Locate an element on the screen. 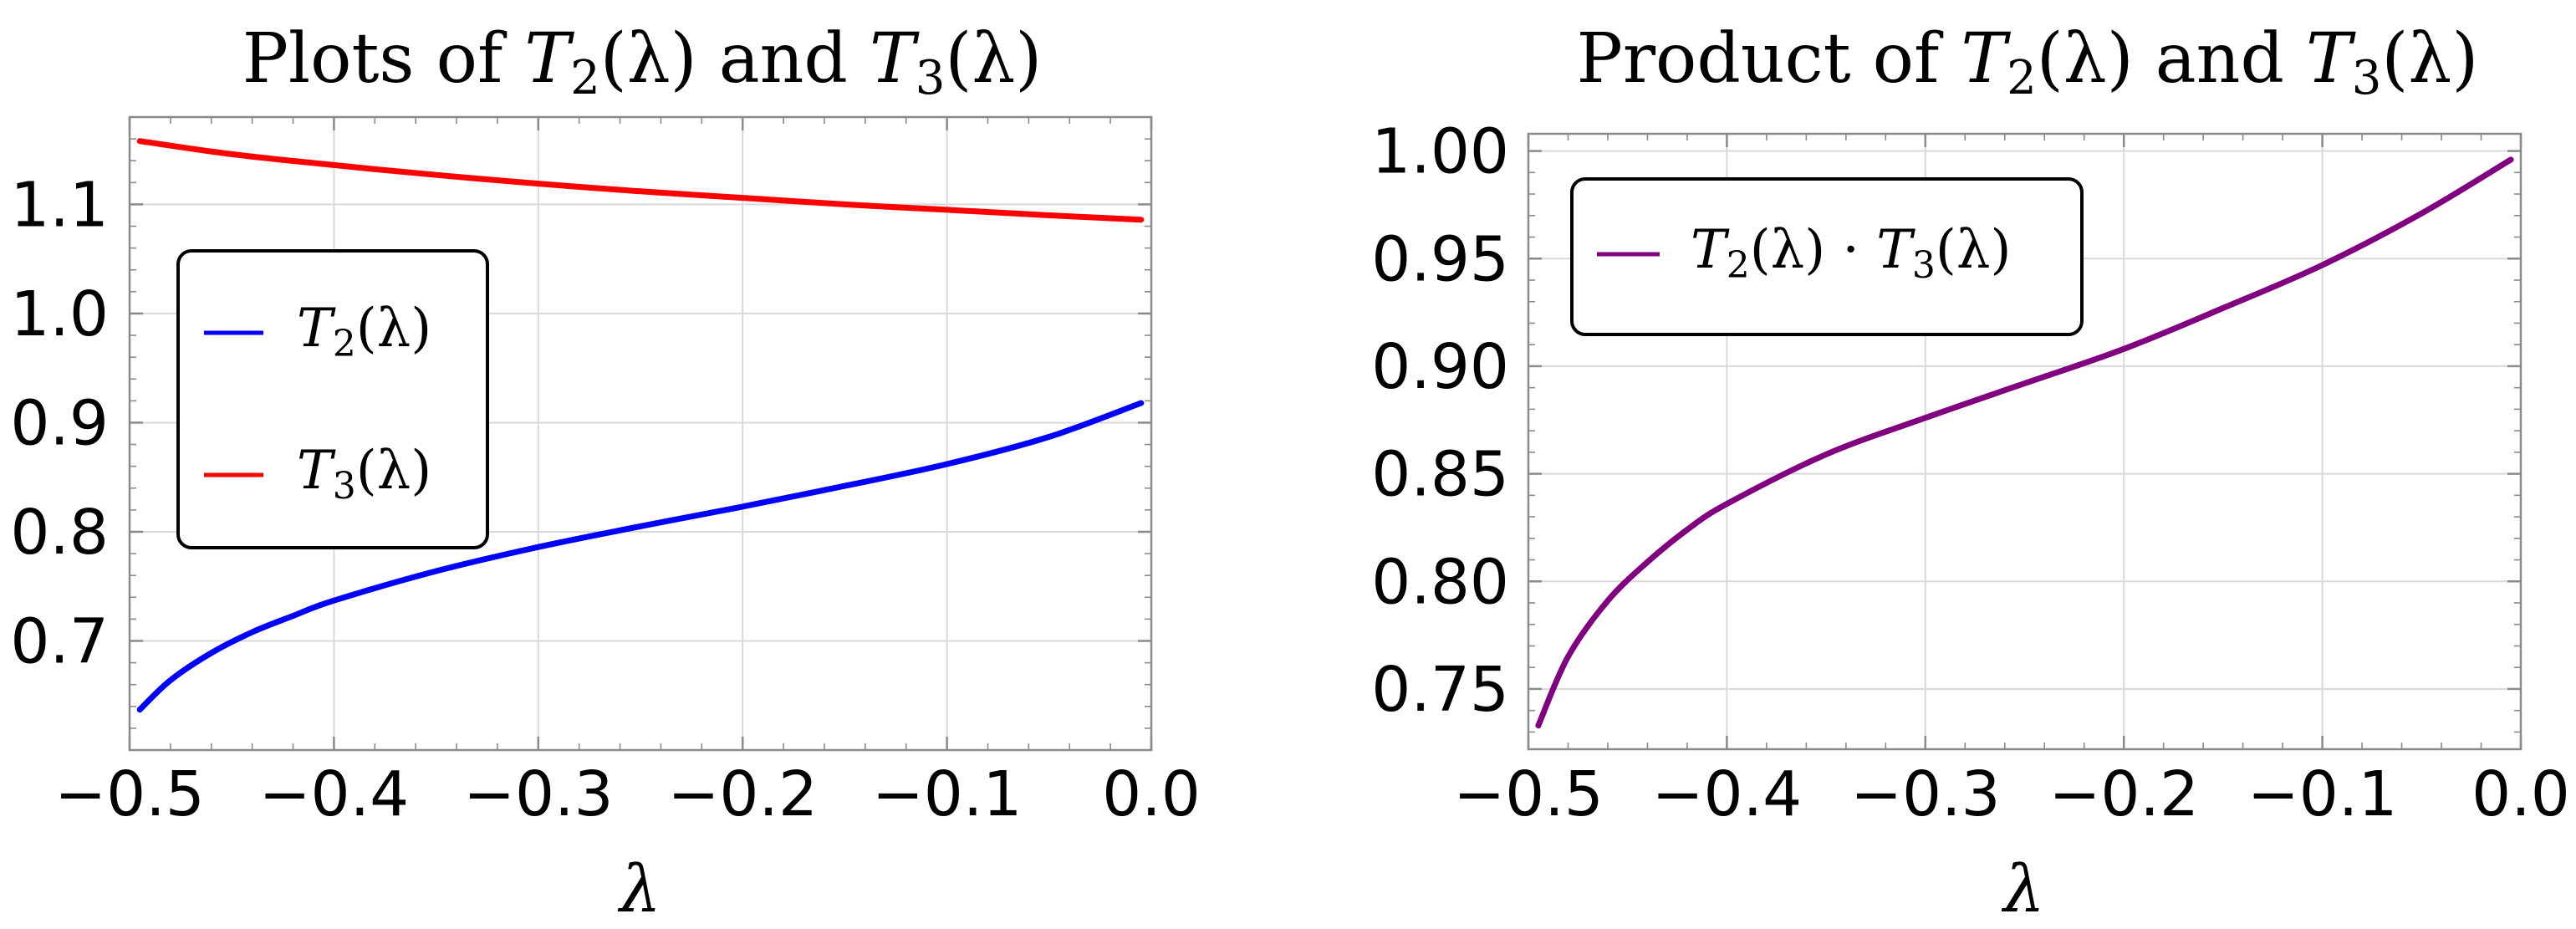 The height and width of the screenshot is (929, 2576). chart-left-legend-label-t2: T2(λ) is located at coordinates (364, 331).